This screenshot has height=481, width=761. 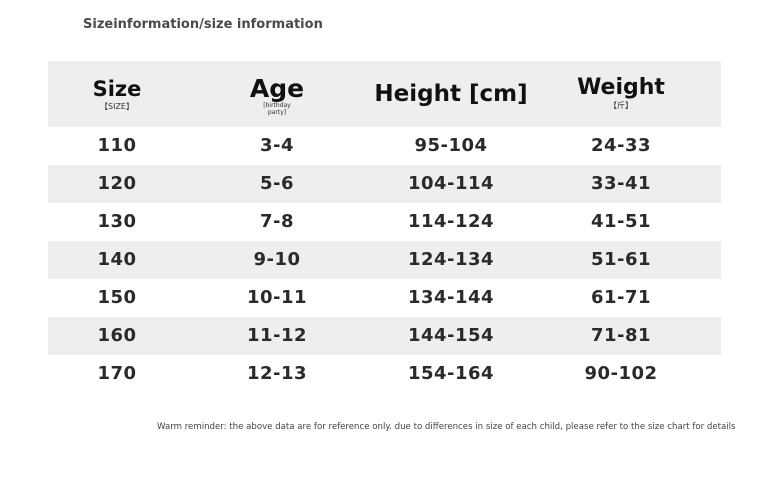 I want to click on cell-age: 7-8, so click(x=277, y=221).